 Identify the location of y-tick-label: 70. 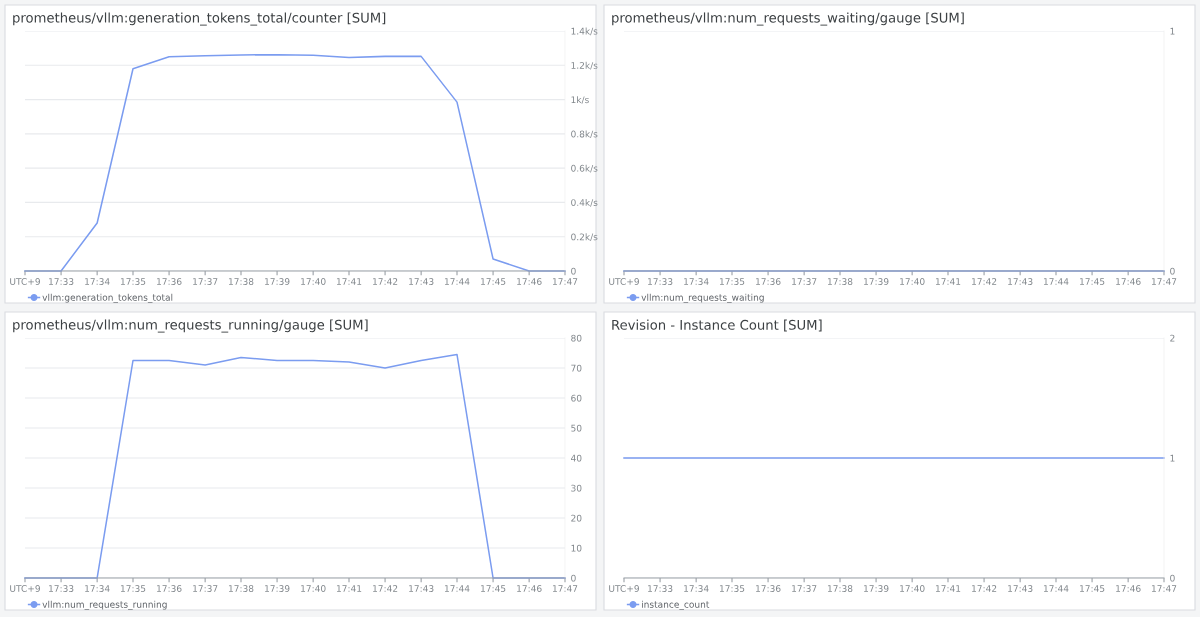
(576, 368).